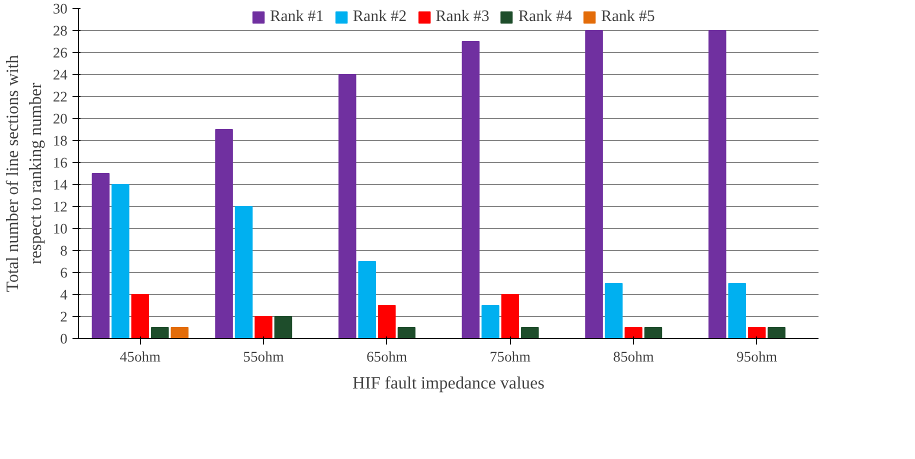  I want to click on y-tick-label: 28, so click(60, 32).